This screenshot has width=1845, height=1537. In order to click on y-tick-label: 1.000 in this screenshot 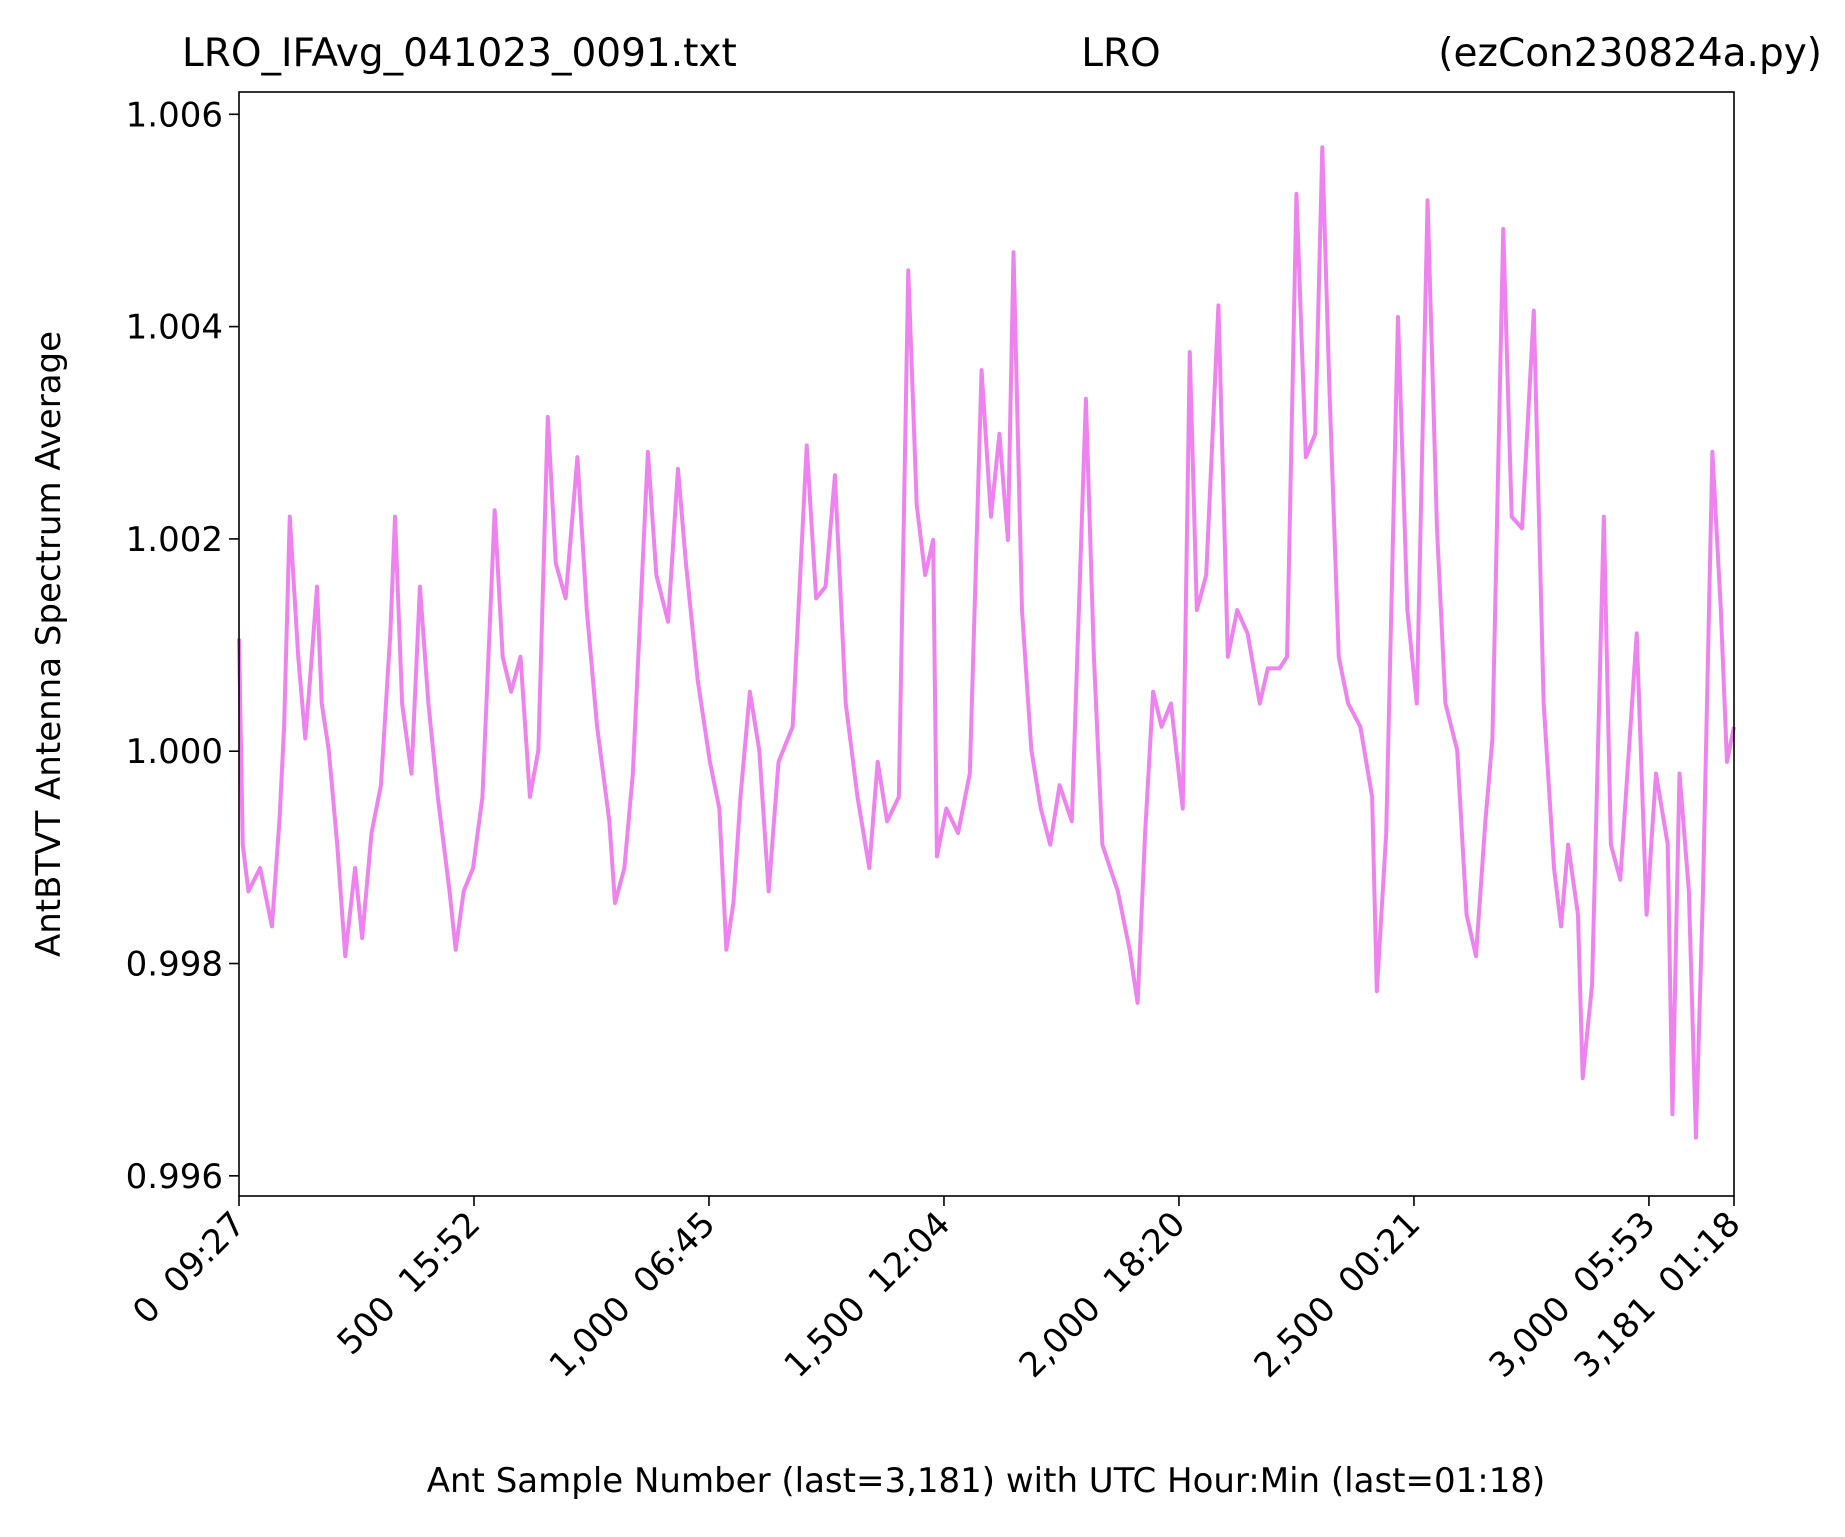, I will do `click(174, 752)`.